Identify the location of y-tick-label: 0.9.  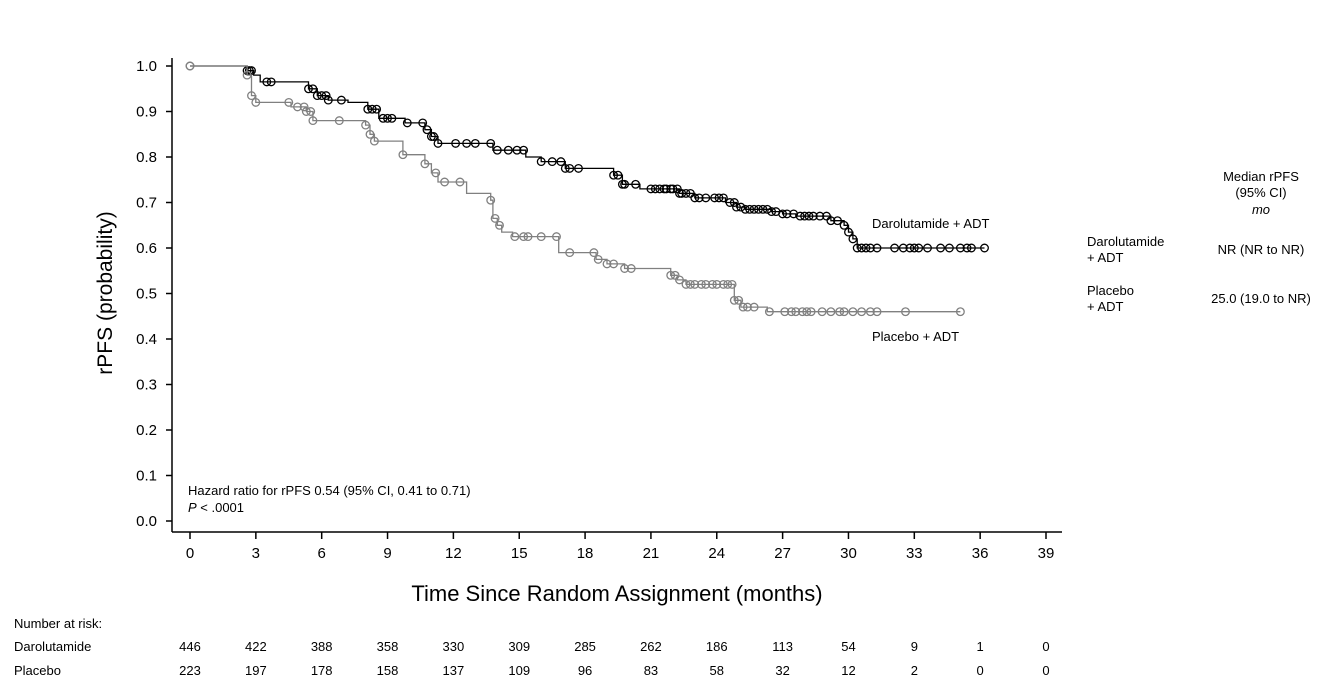
(146, 112).